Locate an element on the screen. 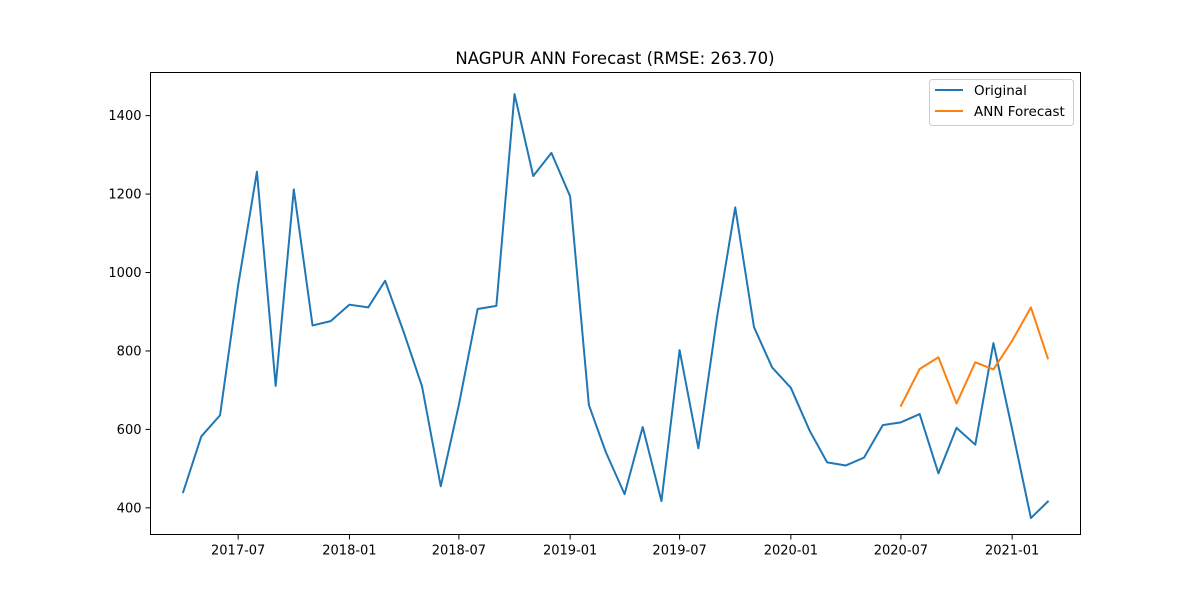 This screenshot has height=600, width=1200. x-tick-label: 2021-01 is located at coordinates (1012, 551).